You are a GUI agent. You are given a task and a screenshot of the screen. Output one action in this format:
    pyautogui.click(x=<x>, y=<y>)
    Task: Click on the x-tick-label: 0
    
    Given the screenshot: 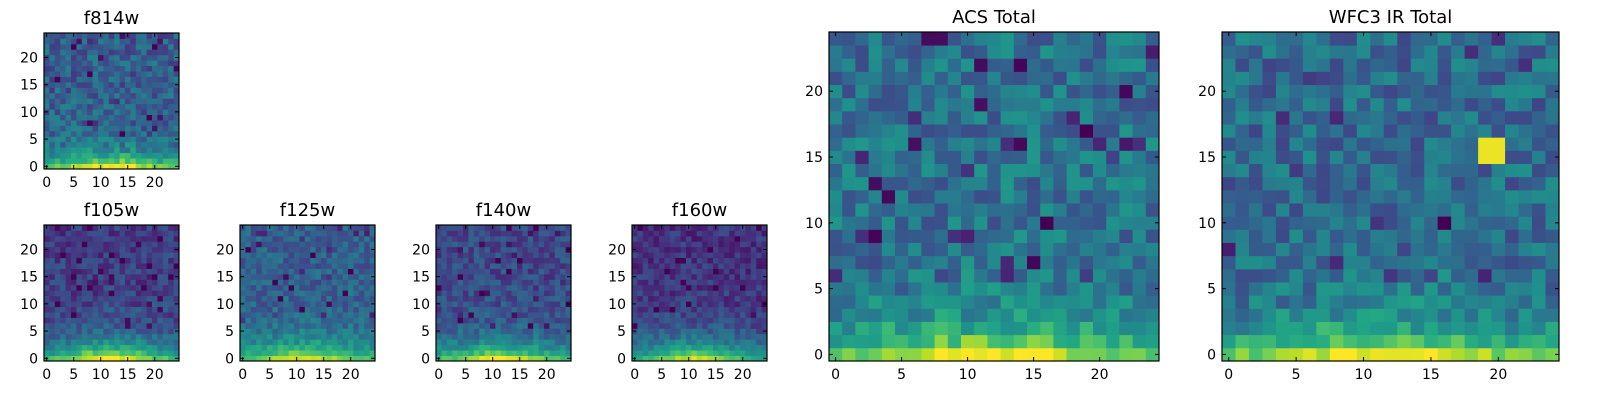 What is the action you would take?
    pyautogui.click(x=438, y=375)
    